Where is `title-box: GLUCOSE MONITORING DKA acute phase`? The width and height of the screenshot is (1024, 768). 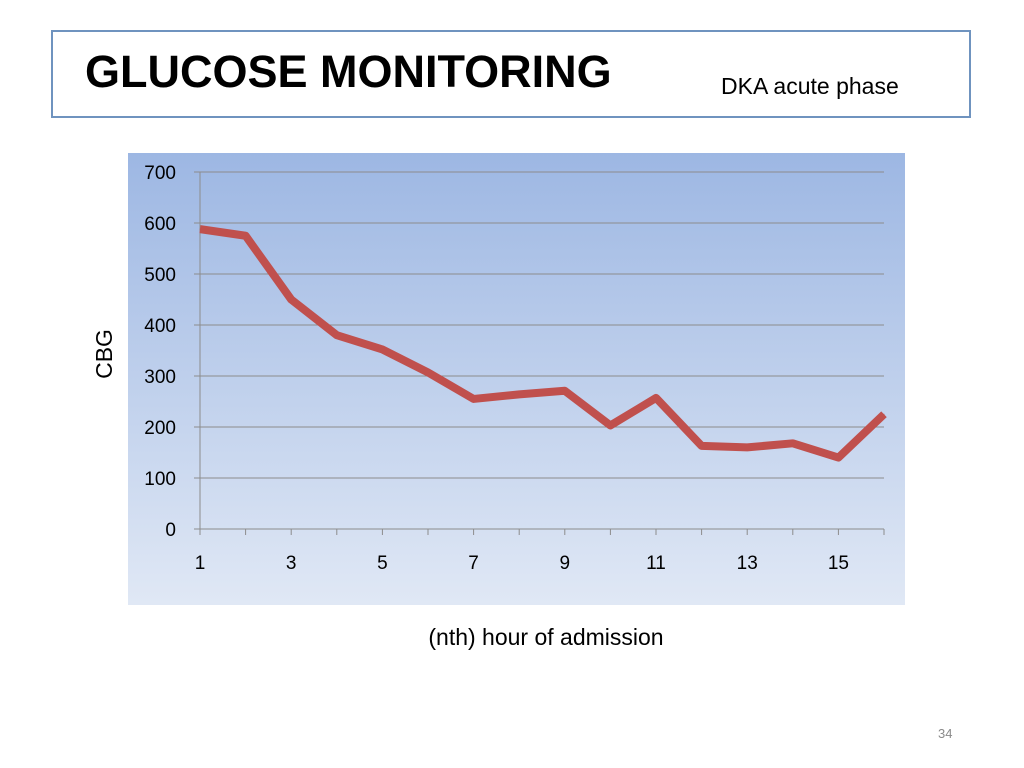 title-box: GLUCOSE MONITORING DKA acute phase is located at coordinates (511, 74).